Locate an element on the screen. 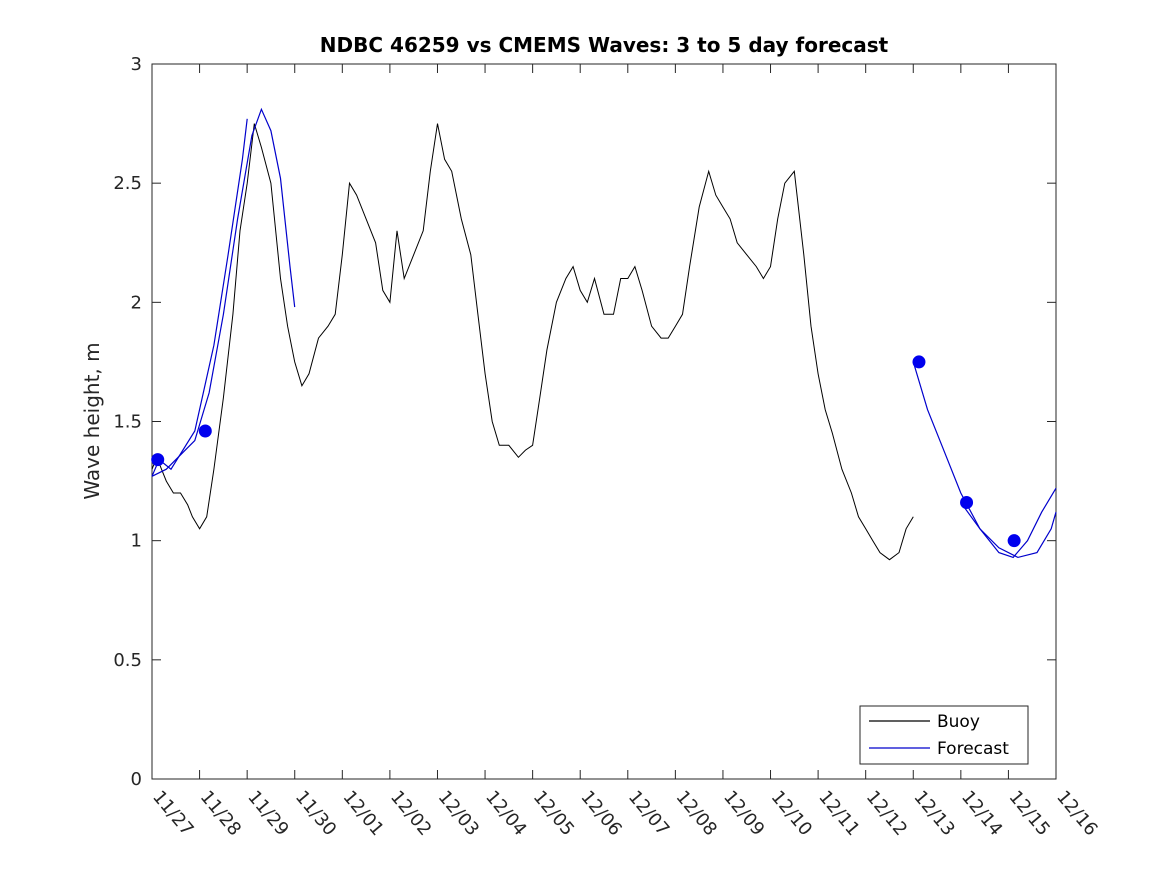 This screenshot has height=875, width=1167. x-tick-label: 12/16 is located at coordinates (1076, 813).